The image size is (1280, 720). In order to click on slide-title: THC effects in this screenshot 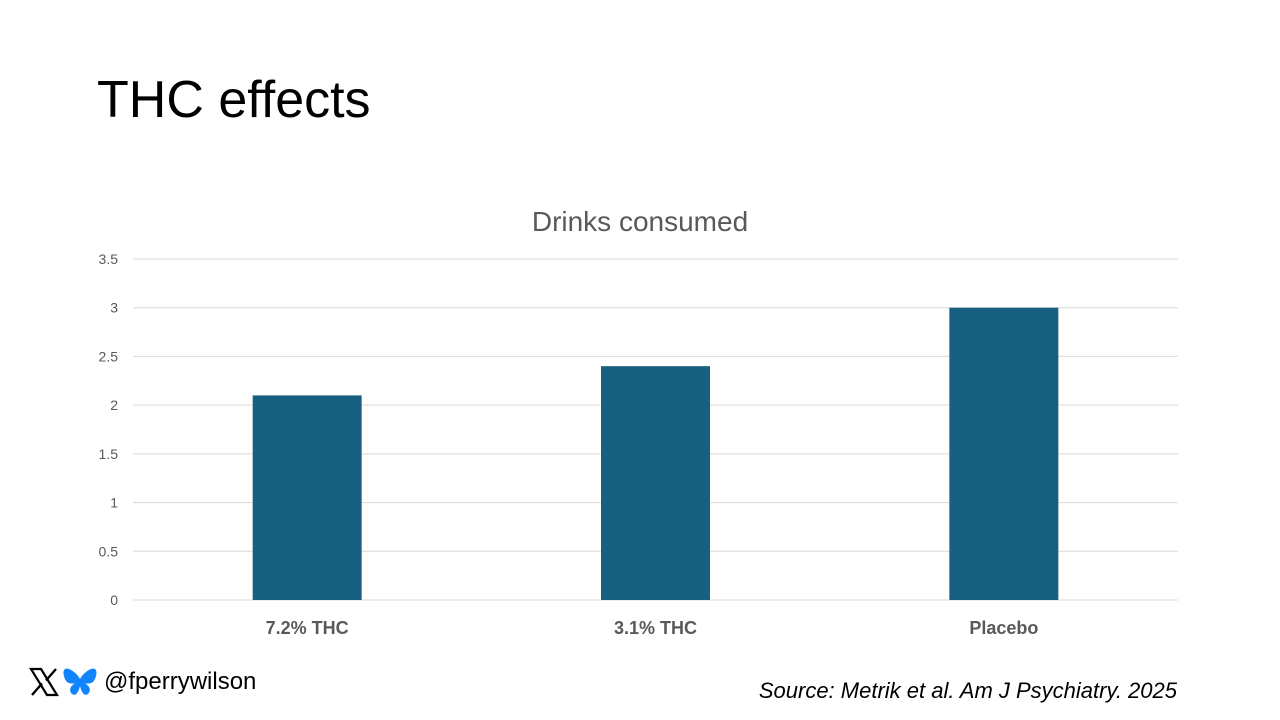, I will do `click(234, 100)`.